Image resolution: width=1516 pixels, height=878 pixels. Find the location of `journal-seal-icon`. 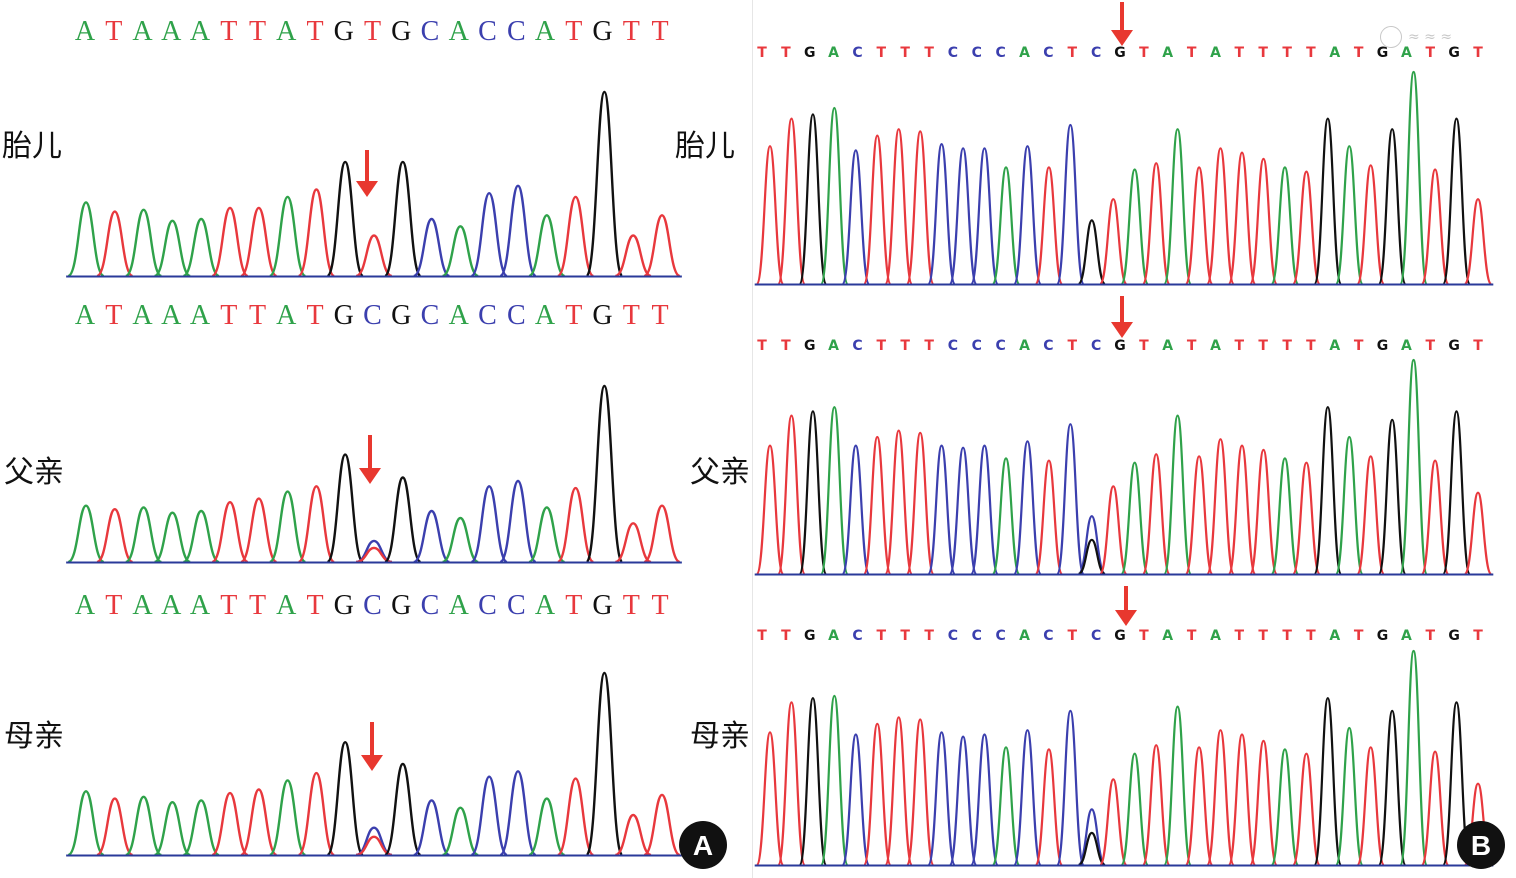

journal-seal-icon is located at coordinates (1391, 37).